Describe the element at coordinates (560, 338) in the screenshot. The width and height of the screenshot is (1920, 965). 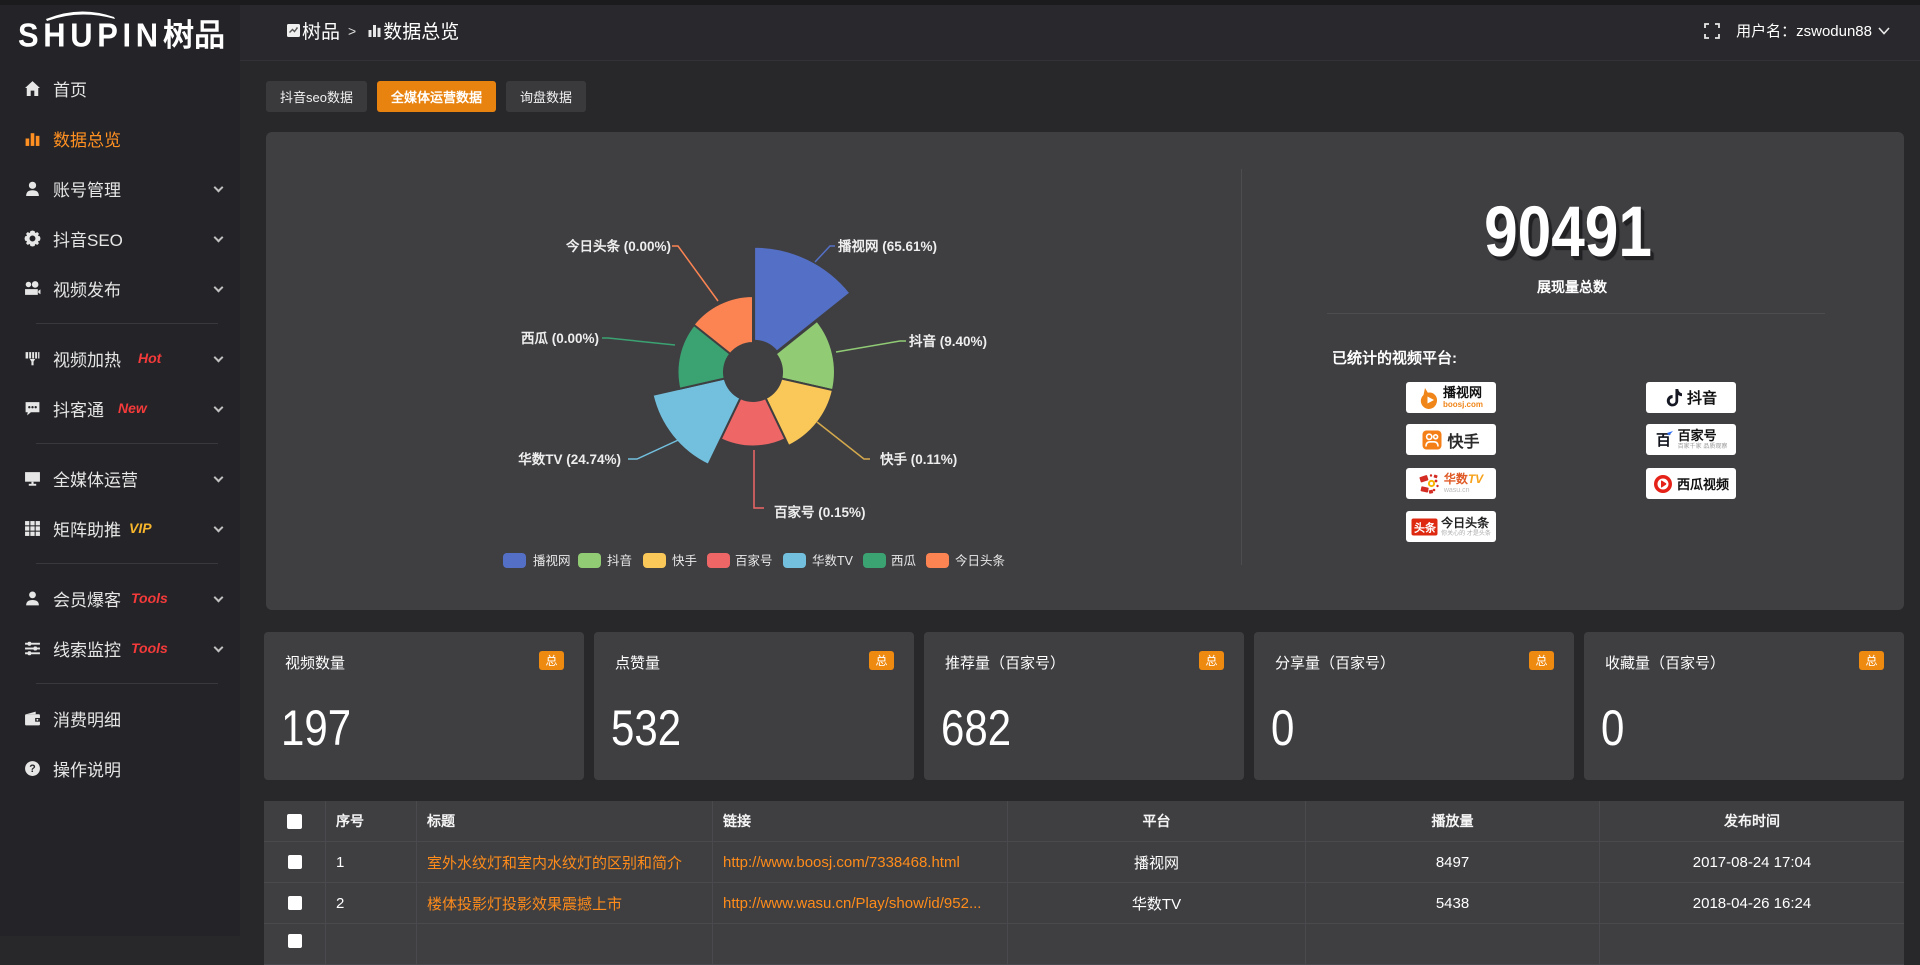
I see `svg-text: 西瓜 (0.00%)` at that location.